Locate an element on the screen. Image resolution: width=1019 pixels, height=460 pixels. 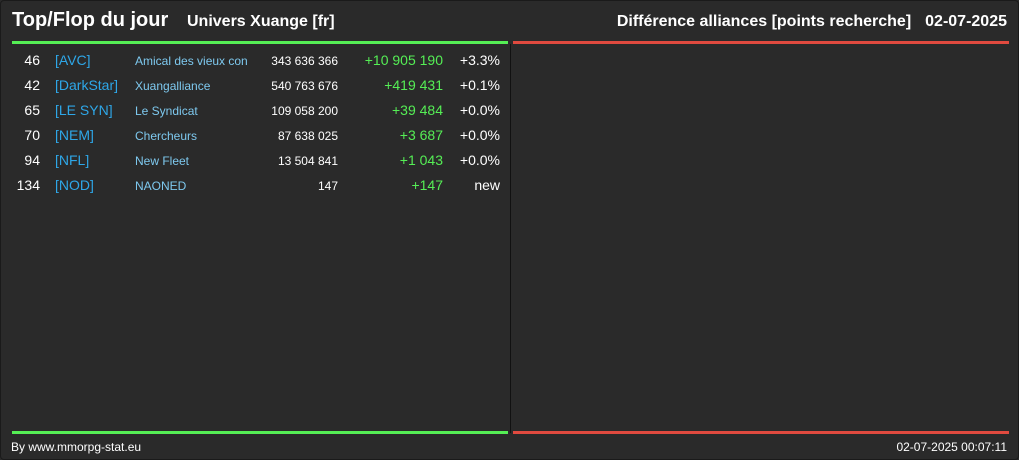
points: 147 is located at coordinates (327, 186).